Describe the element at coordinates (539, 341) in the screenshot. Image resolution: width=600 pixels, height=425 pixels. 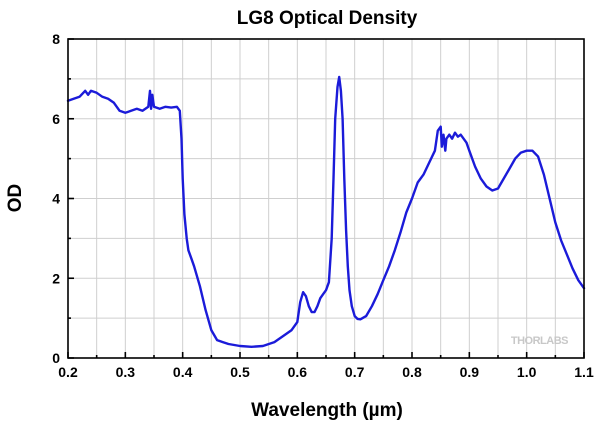
I see `watermark-text: THORLABS` at that location.